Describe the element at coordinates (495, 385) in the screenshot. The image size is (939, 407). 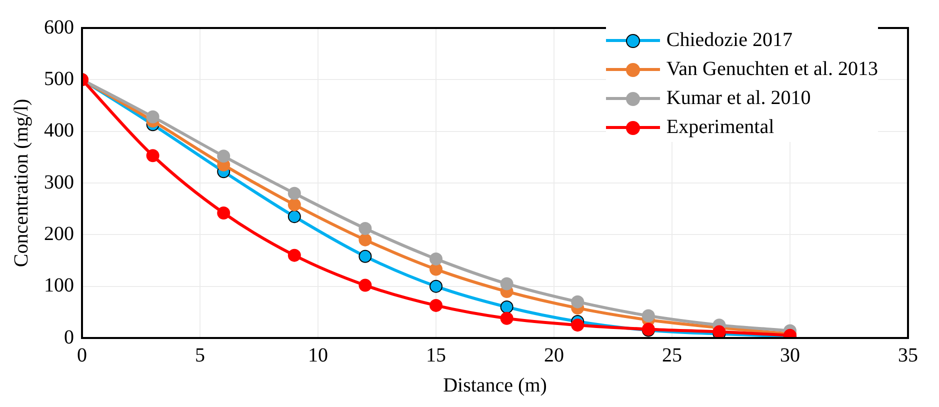
I see `x-axis-title: Distance (m)` at that location.